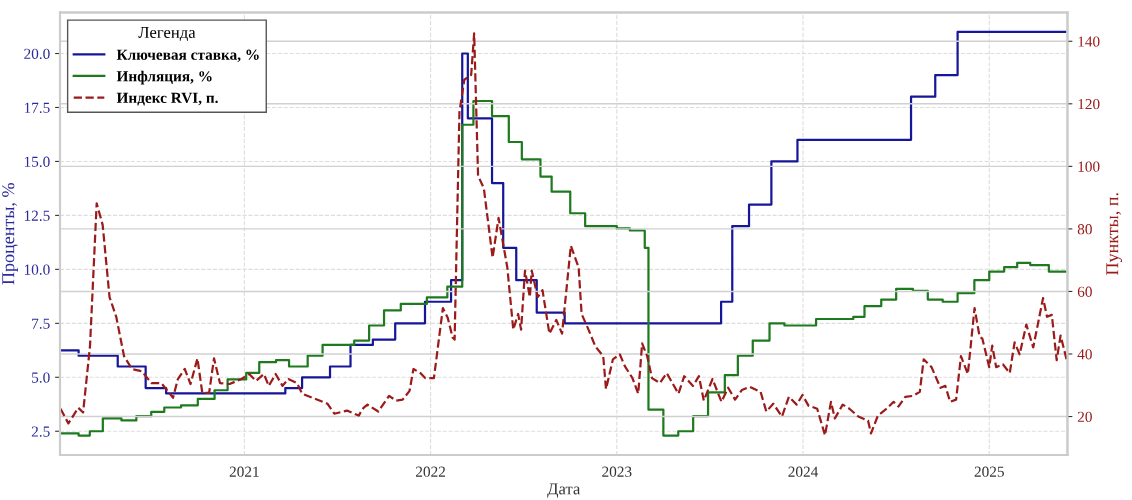 The width and height of the screenshot is (1132, 500). Describe the element at coordinates (1084, 291) in the screenshot. I see `y2-tick-label: 60` at that location.